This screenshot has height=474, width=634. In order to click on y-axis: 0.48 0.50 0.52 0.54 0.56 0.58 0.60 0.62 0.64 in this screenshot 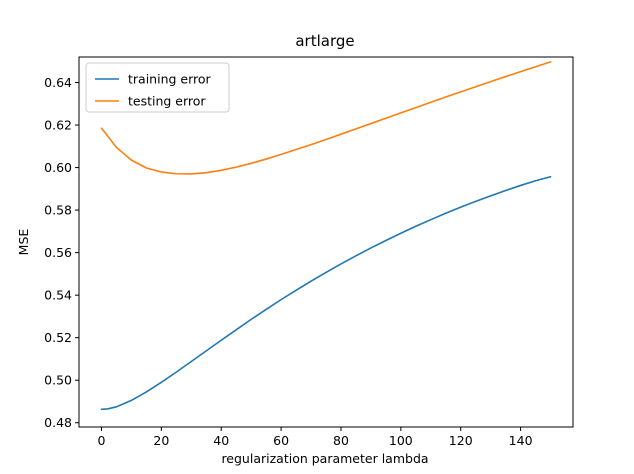, I will do `click(61, 252)`.